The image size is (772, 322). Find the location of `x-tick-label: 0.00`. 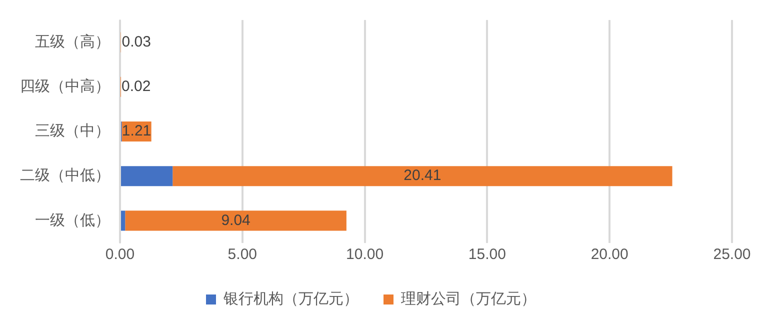

x-tick-label: 0.00 is located at coordinates (120, 255).